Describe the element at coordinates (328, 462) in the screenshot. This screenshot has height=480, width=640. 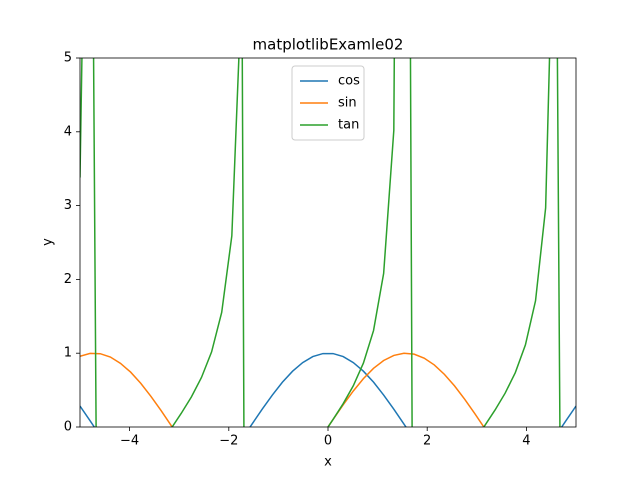
I see `x-axis-label: x` at that location.